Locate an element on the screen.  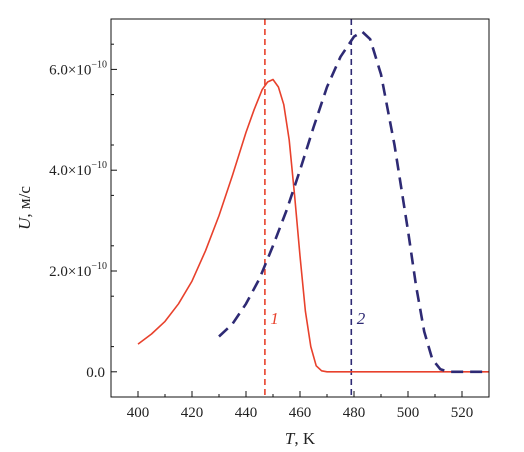
x-tick-label: 420 is located at coordinates (192, 413).